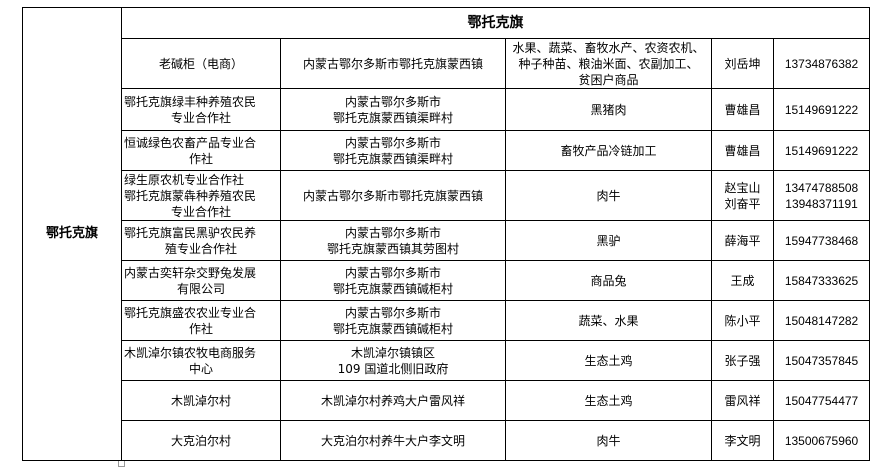 The height and width of the screenshot is (467, 886). Describe the element at coordinates (190, 101) in the screenshot. I see `name-text: 鄂托克旗绿丰种养殖农民` at that location.